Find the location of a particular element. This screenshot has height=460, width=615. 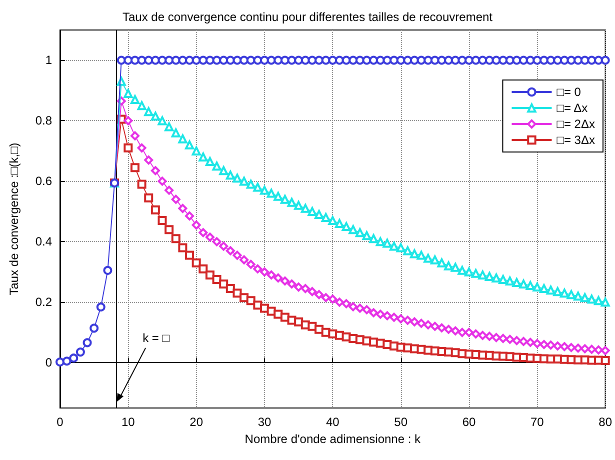

x-tick-label: 30 is located at coordinates (265, 422).